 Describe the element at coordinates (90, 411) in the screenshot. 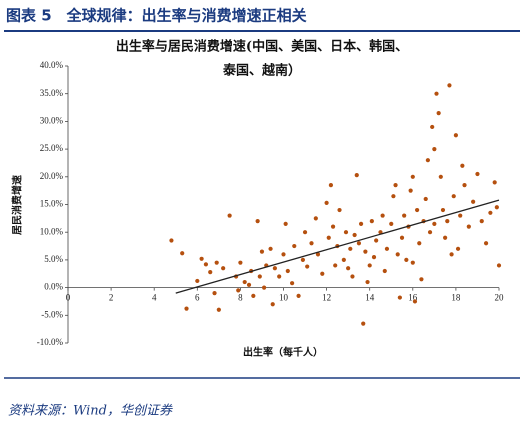

I see `source-note: 资料来源：Wind，华创证券` at that location.